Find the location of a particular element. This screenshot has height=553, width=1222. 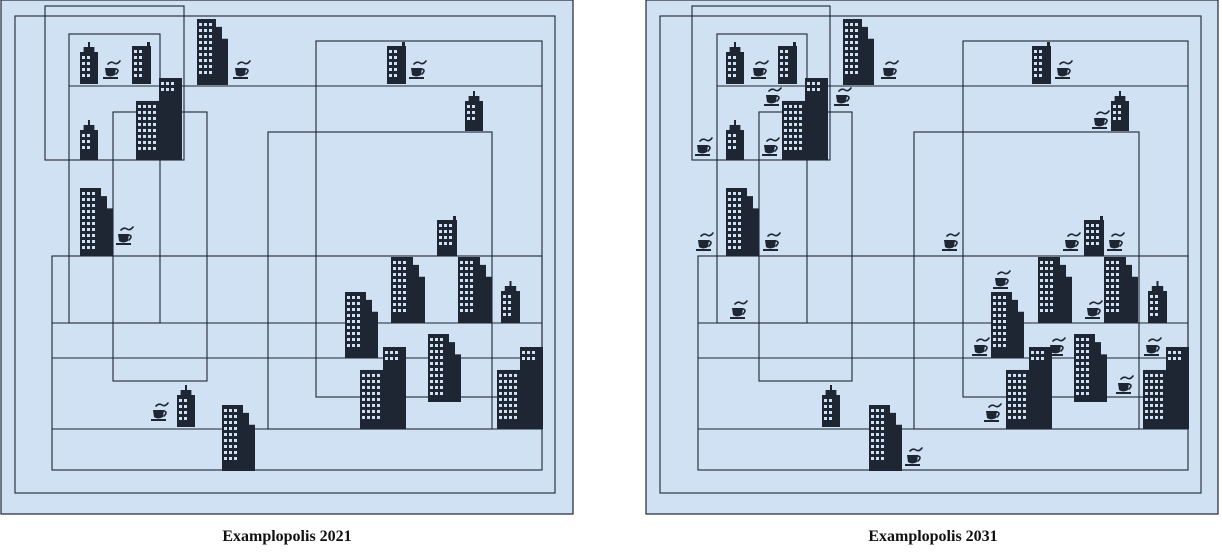

panel-caption-2021: Examplopolis 2021 is located at coordinates (287, 536).